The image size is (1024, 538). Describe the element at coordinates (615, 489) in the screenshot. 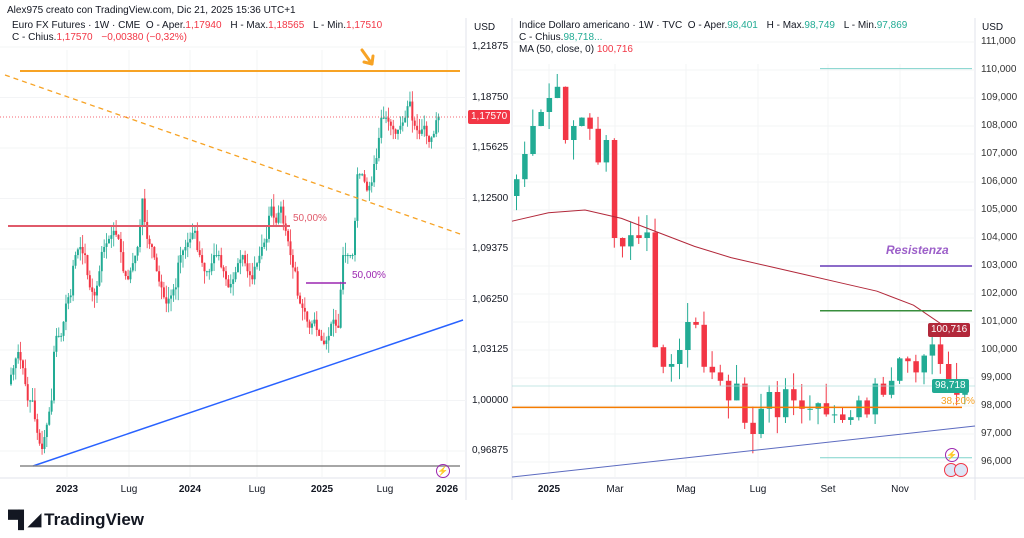

I see `x-axis-tick: Mar` at that location.